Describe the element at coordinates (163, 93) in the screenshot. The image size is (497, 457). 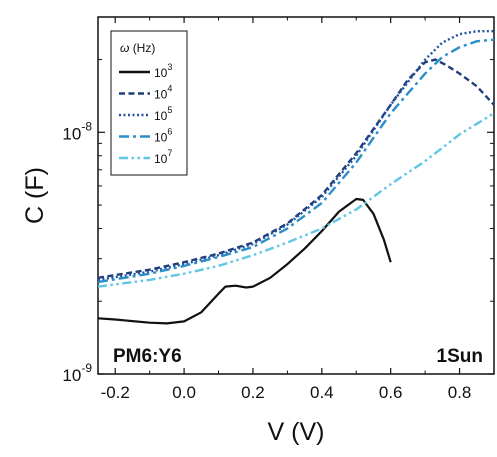
I see `legend-label-10e4: 104` at that location.